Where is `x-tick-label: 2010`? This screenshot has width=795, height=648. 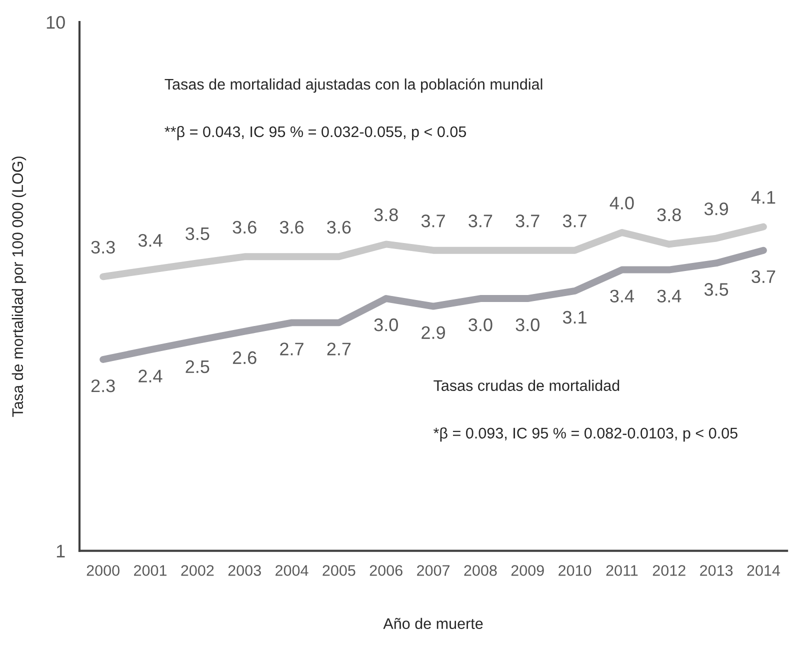
x-tick-label: 2010 is located at coordinates (575, 570).